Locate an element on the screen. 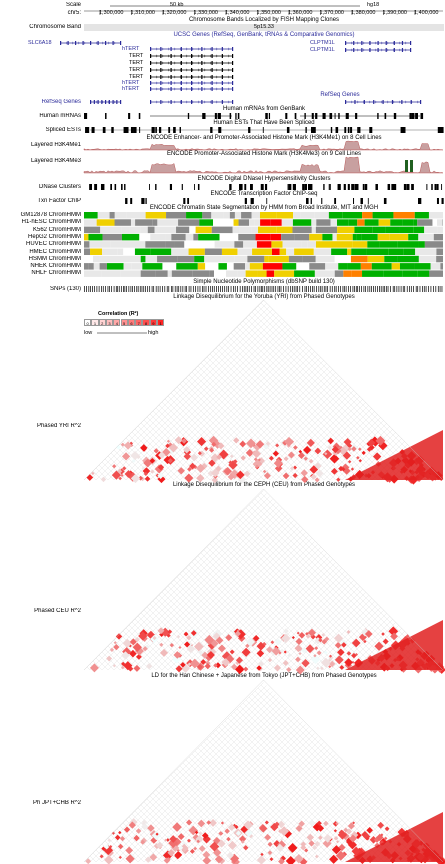  h3k4me1-label: Layered H3K4Me1 is located at coordinates (55, 145).